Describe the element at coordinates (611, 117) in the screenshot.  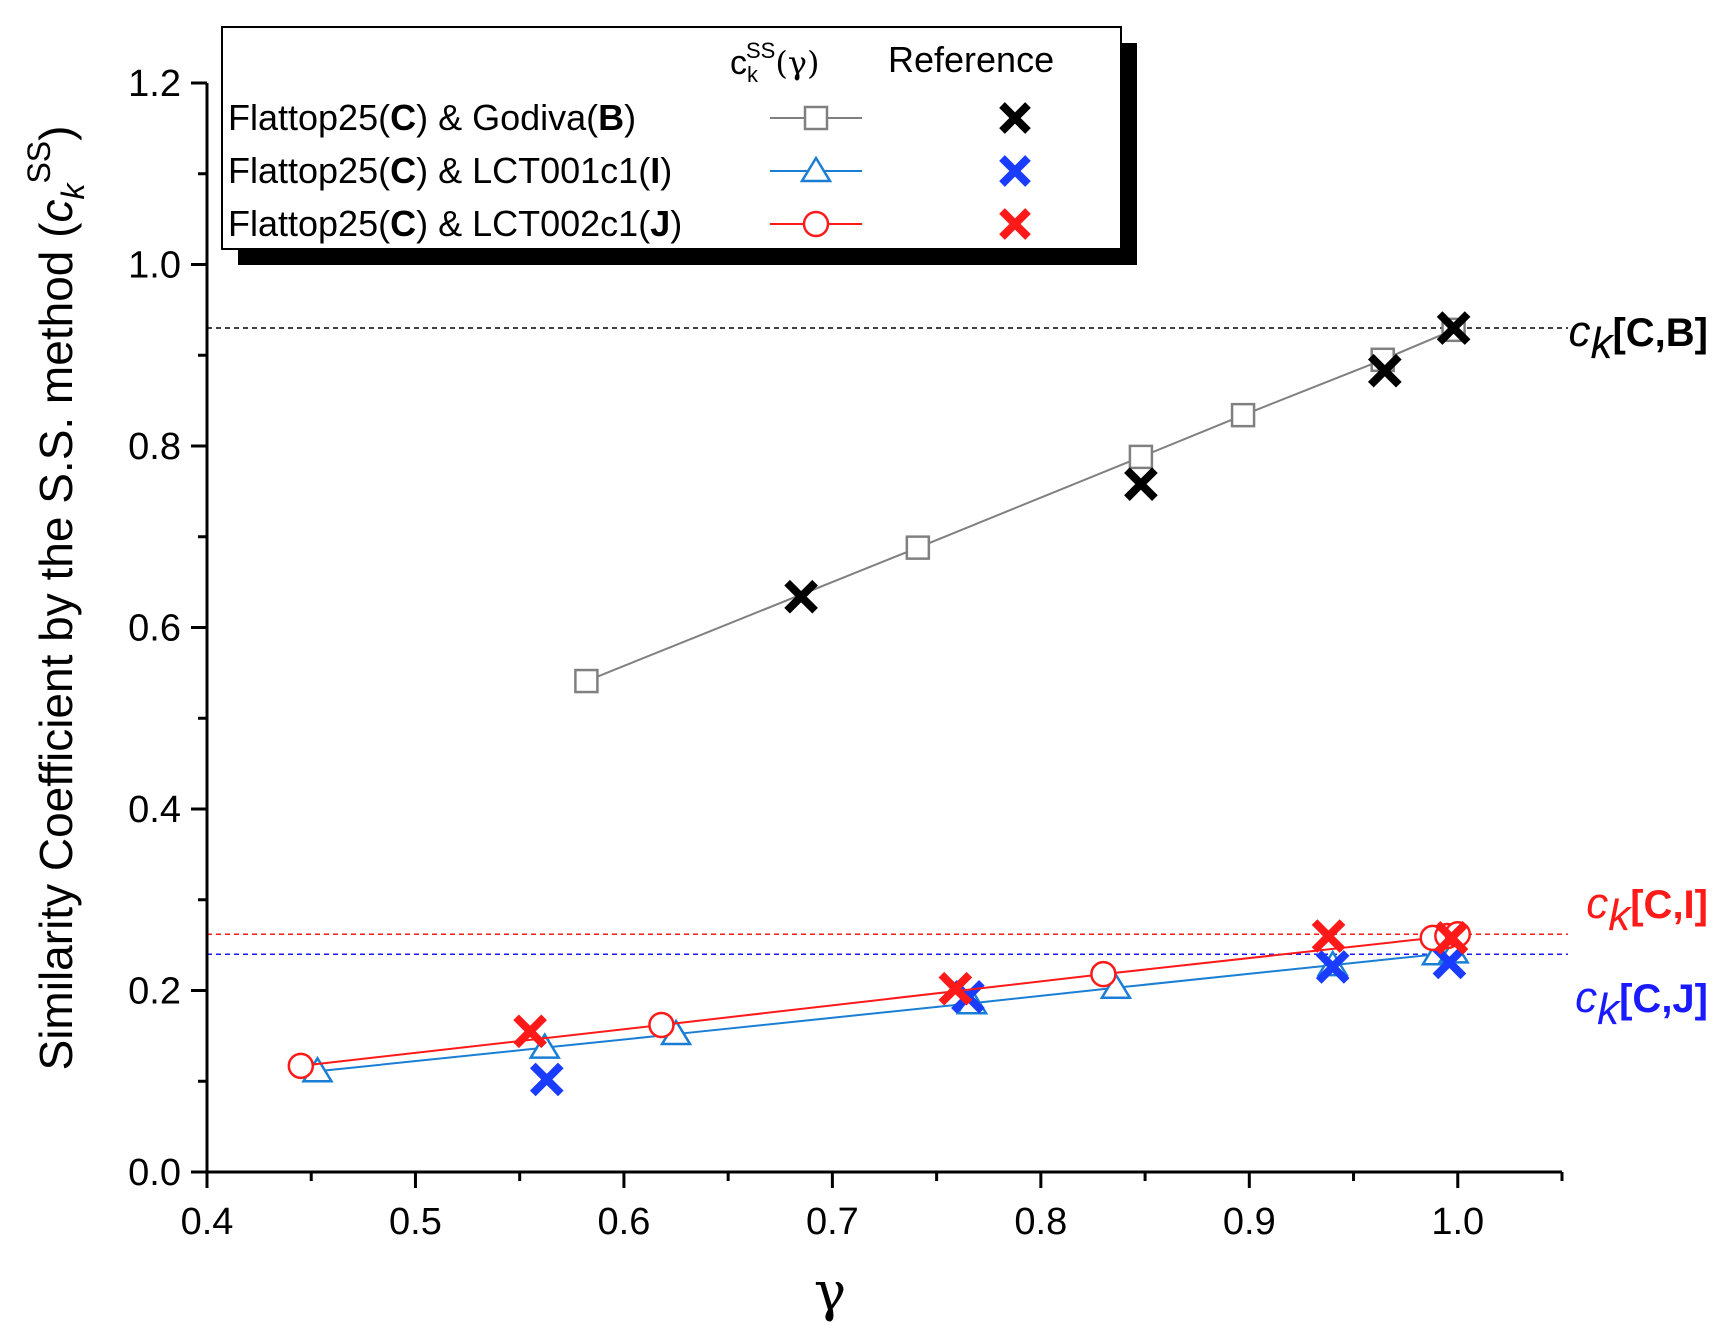
I see `legend-label-bold2: B` at that location.